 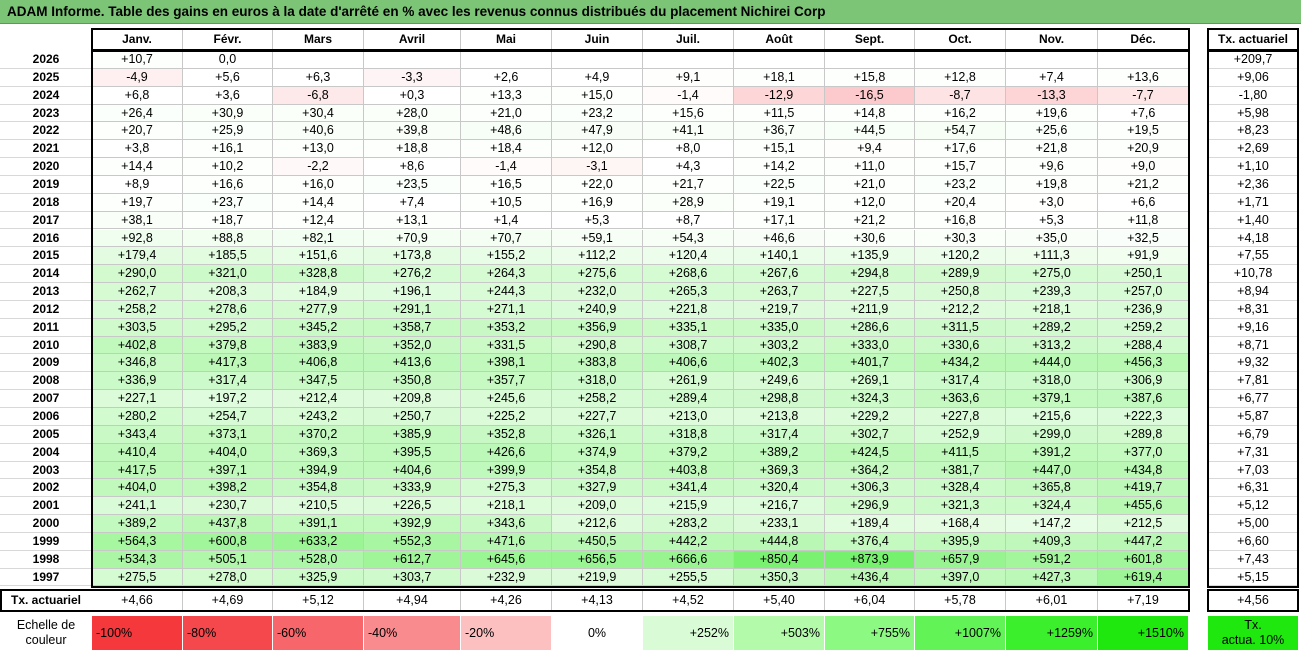 What do you see at coordinates (597, 149) in the screenshot?
I see `table-cell: +12,0` at bounding box center [597, 149].